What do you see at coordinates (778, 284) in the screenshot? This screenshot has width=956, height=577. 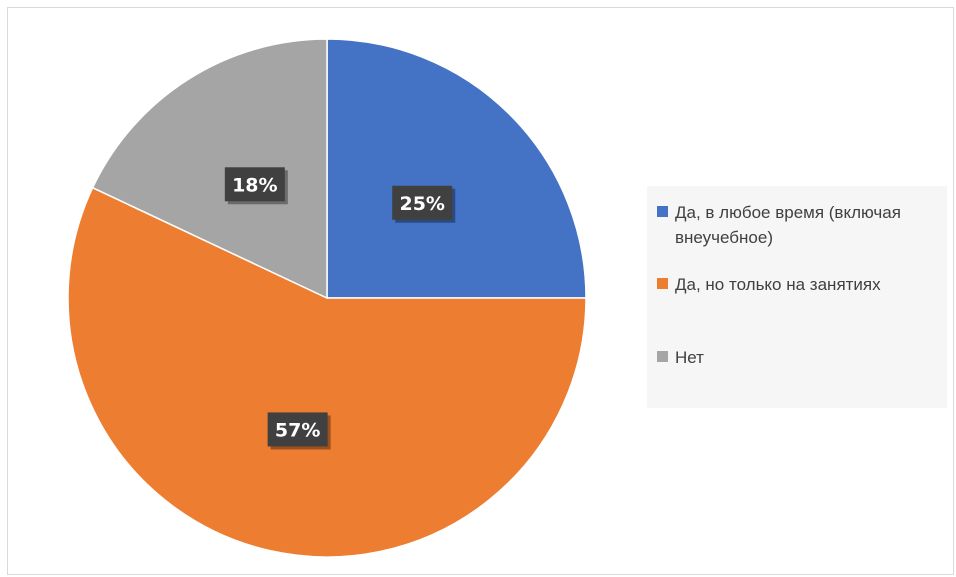 I see `legend-label-only-classes: Да, но только на занятиях` at bounding box center [778, 284].